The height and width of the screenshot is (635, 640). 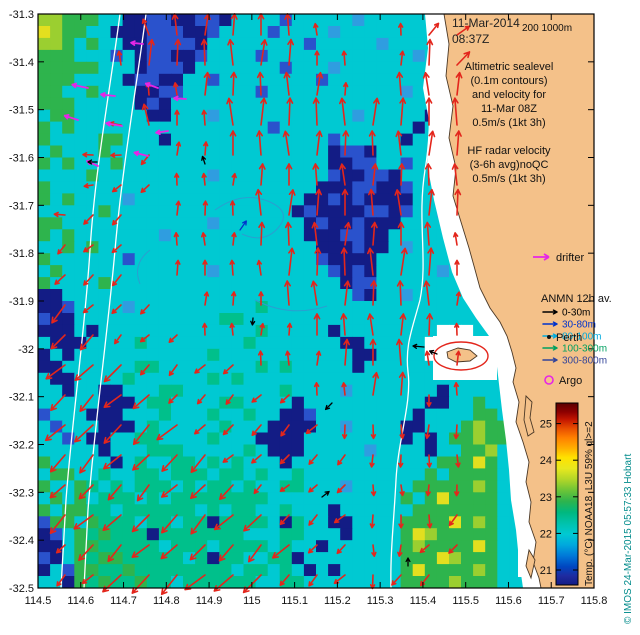 What do you see at coordinates (80, 601) in the screenshot?
I see `svg-text: 114.6` at bounding box center [80, 601].